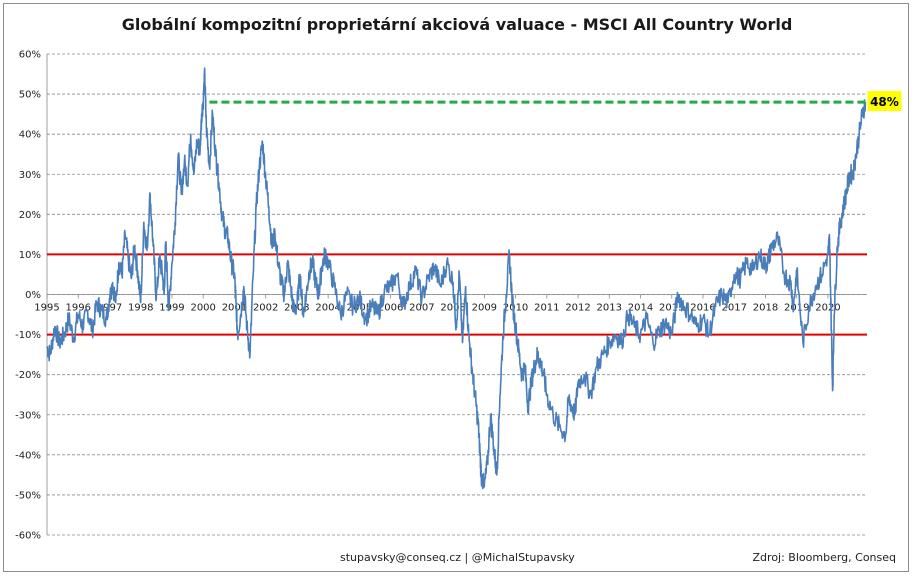 This screenshot has width=914, height=577. I want to click on y-tick-label: -50%, so click(28, 495).